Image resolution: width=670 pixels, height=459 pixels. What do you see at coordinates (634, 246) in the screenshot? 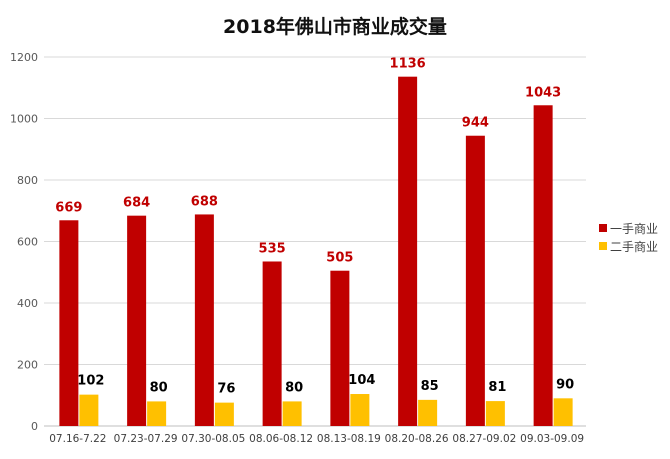
I see `legend-label-second-hand: 二手商业` at bounding box center [634, 246].